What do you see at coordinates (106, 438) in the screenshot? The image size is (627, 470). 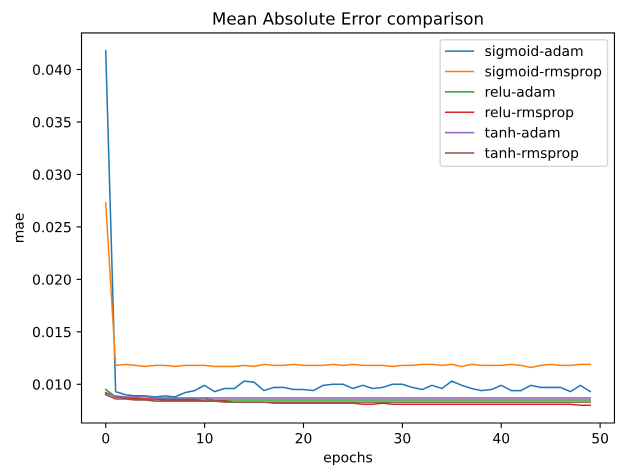 I see `x-tick-label: 0` at bounding box center [106, 438].